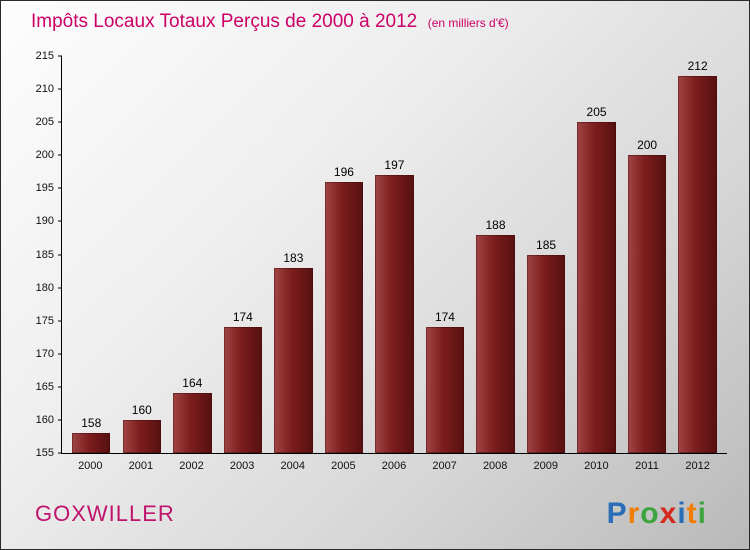  I want to click on x-tick-label-2011: 2011, so click(647, 466).